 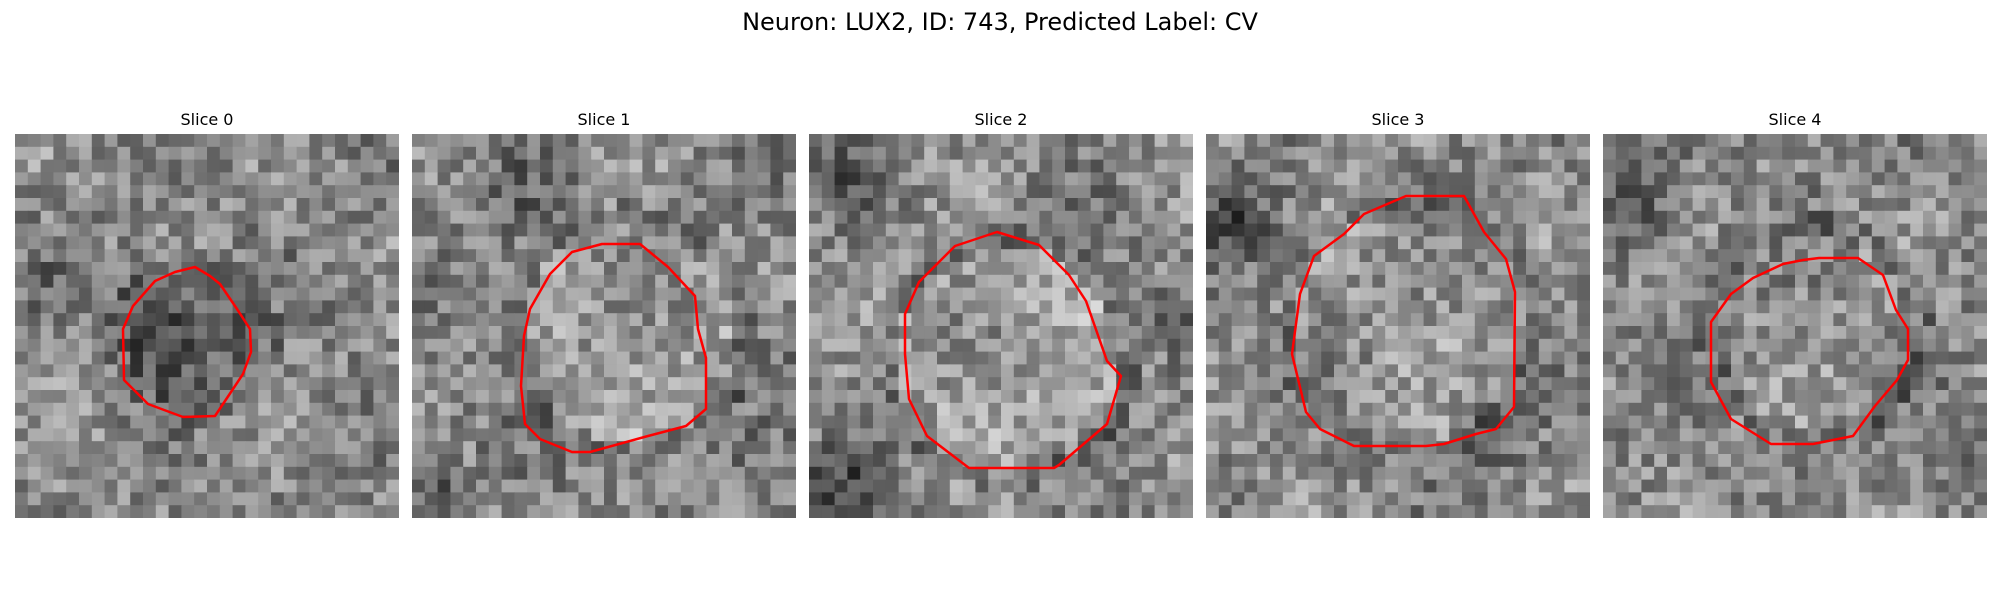 What do you see at coordinates (1001, 119) in the screenshot?
I see `slice-title-2: Slice 2` at bounding box center [1001, 119].